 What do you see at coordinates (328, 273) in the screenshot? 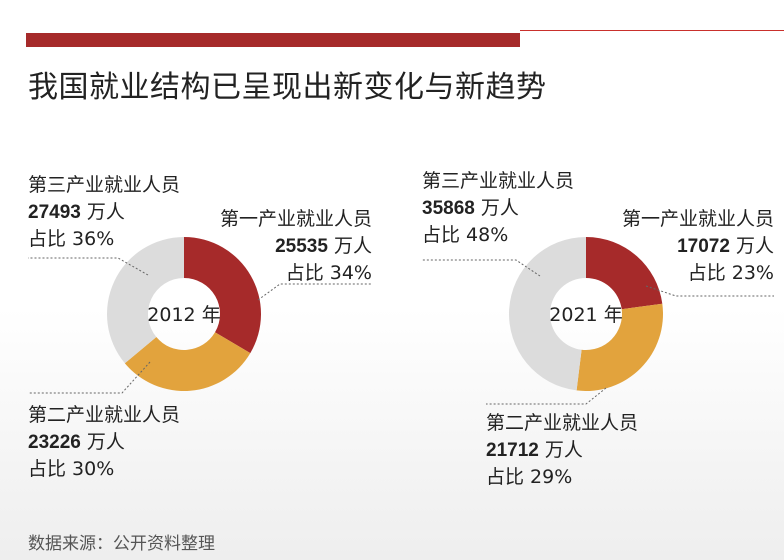
I see `label-share: 占比 34%` at bounding box center [328, 273].